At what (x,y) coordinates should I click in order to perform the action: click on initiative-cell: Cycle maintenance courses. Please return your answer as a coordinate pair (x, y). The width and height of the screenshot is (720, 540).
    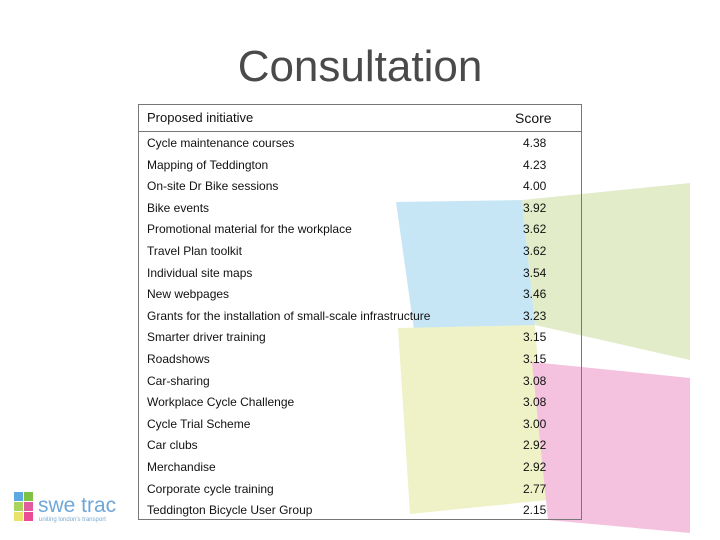
    Looking at the image, I should click on (221, 143).